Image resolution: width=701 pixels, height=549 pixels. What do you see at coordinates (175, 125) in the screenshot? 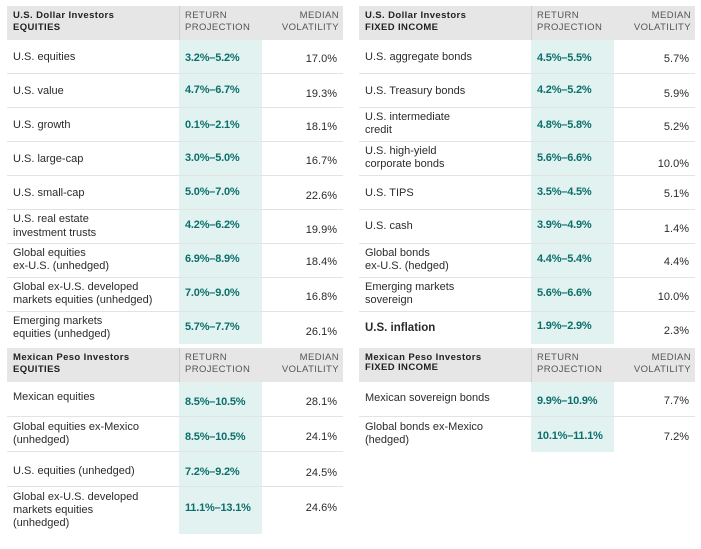
I see `table-row: U.S. growth 0.1%–2.1% 18.1%` at bounding box center [175, 125].